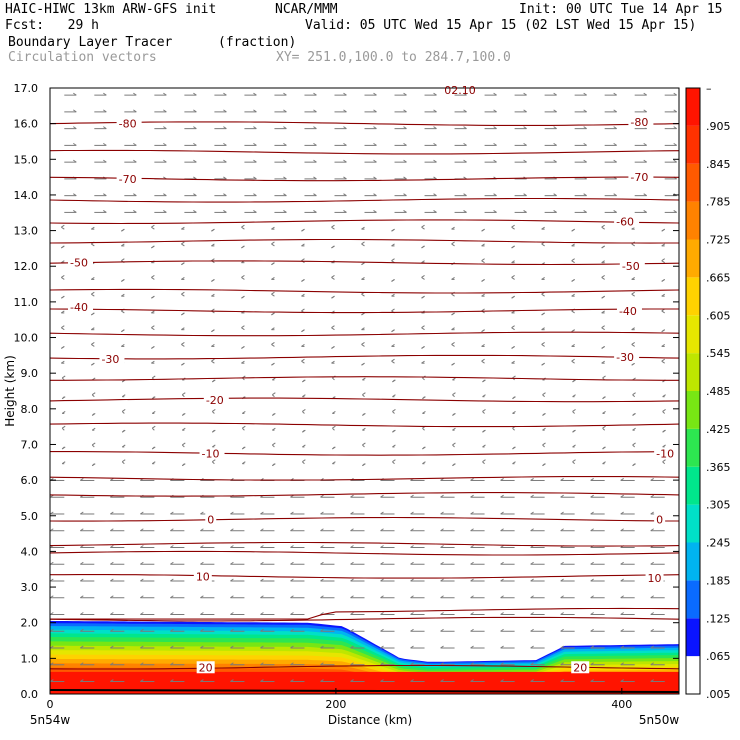 The image size is (740, 740). What do you see at coordinates (26, 231) in the screenshot?
I see `y-tick-label: 13.0` at bounding box center [26, 231].